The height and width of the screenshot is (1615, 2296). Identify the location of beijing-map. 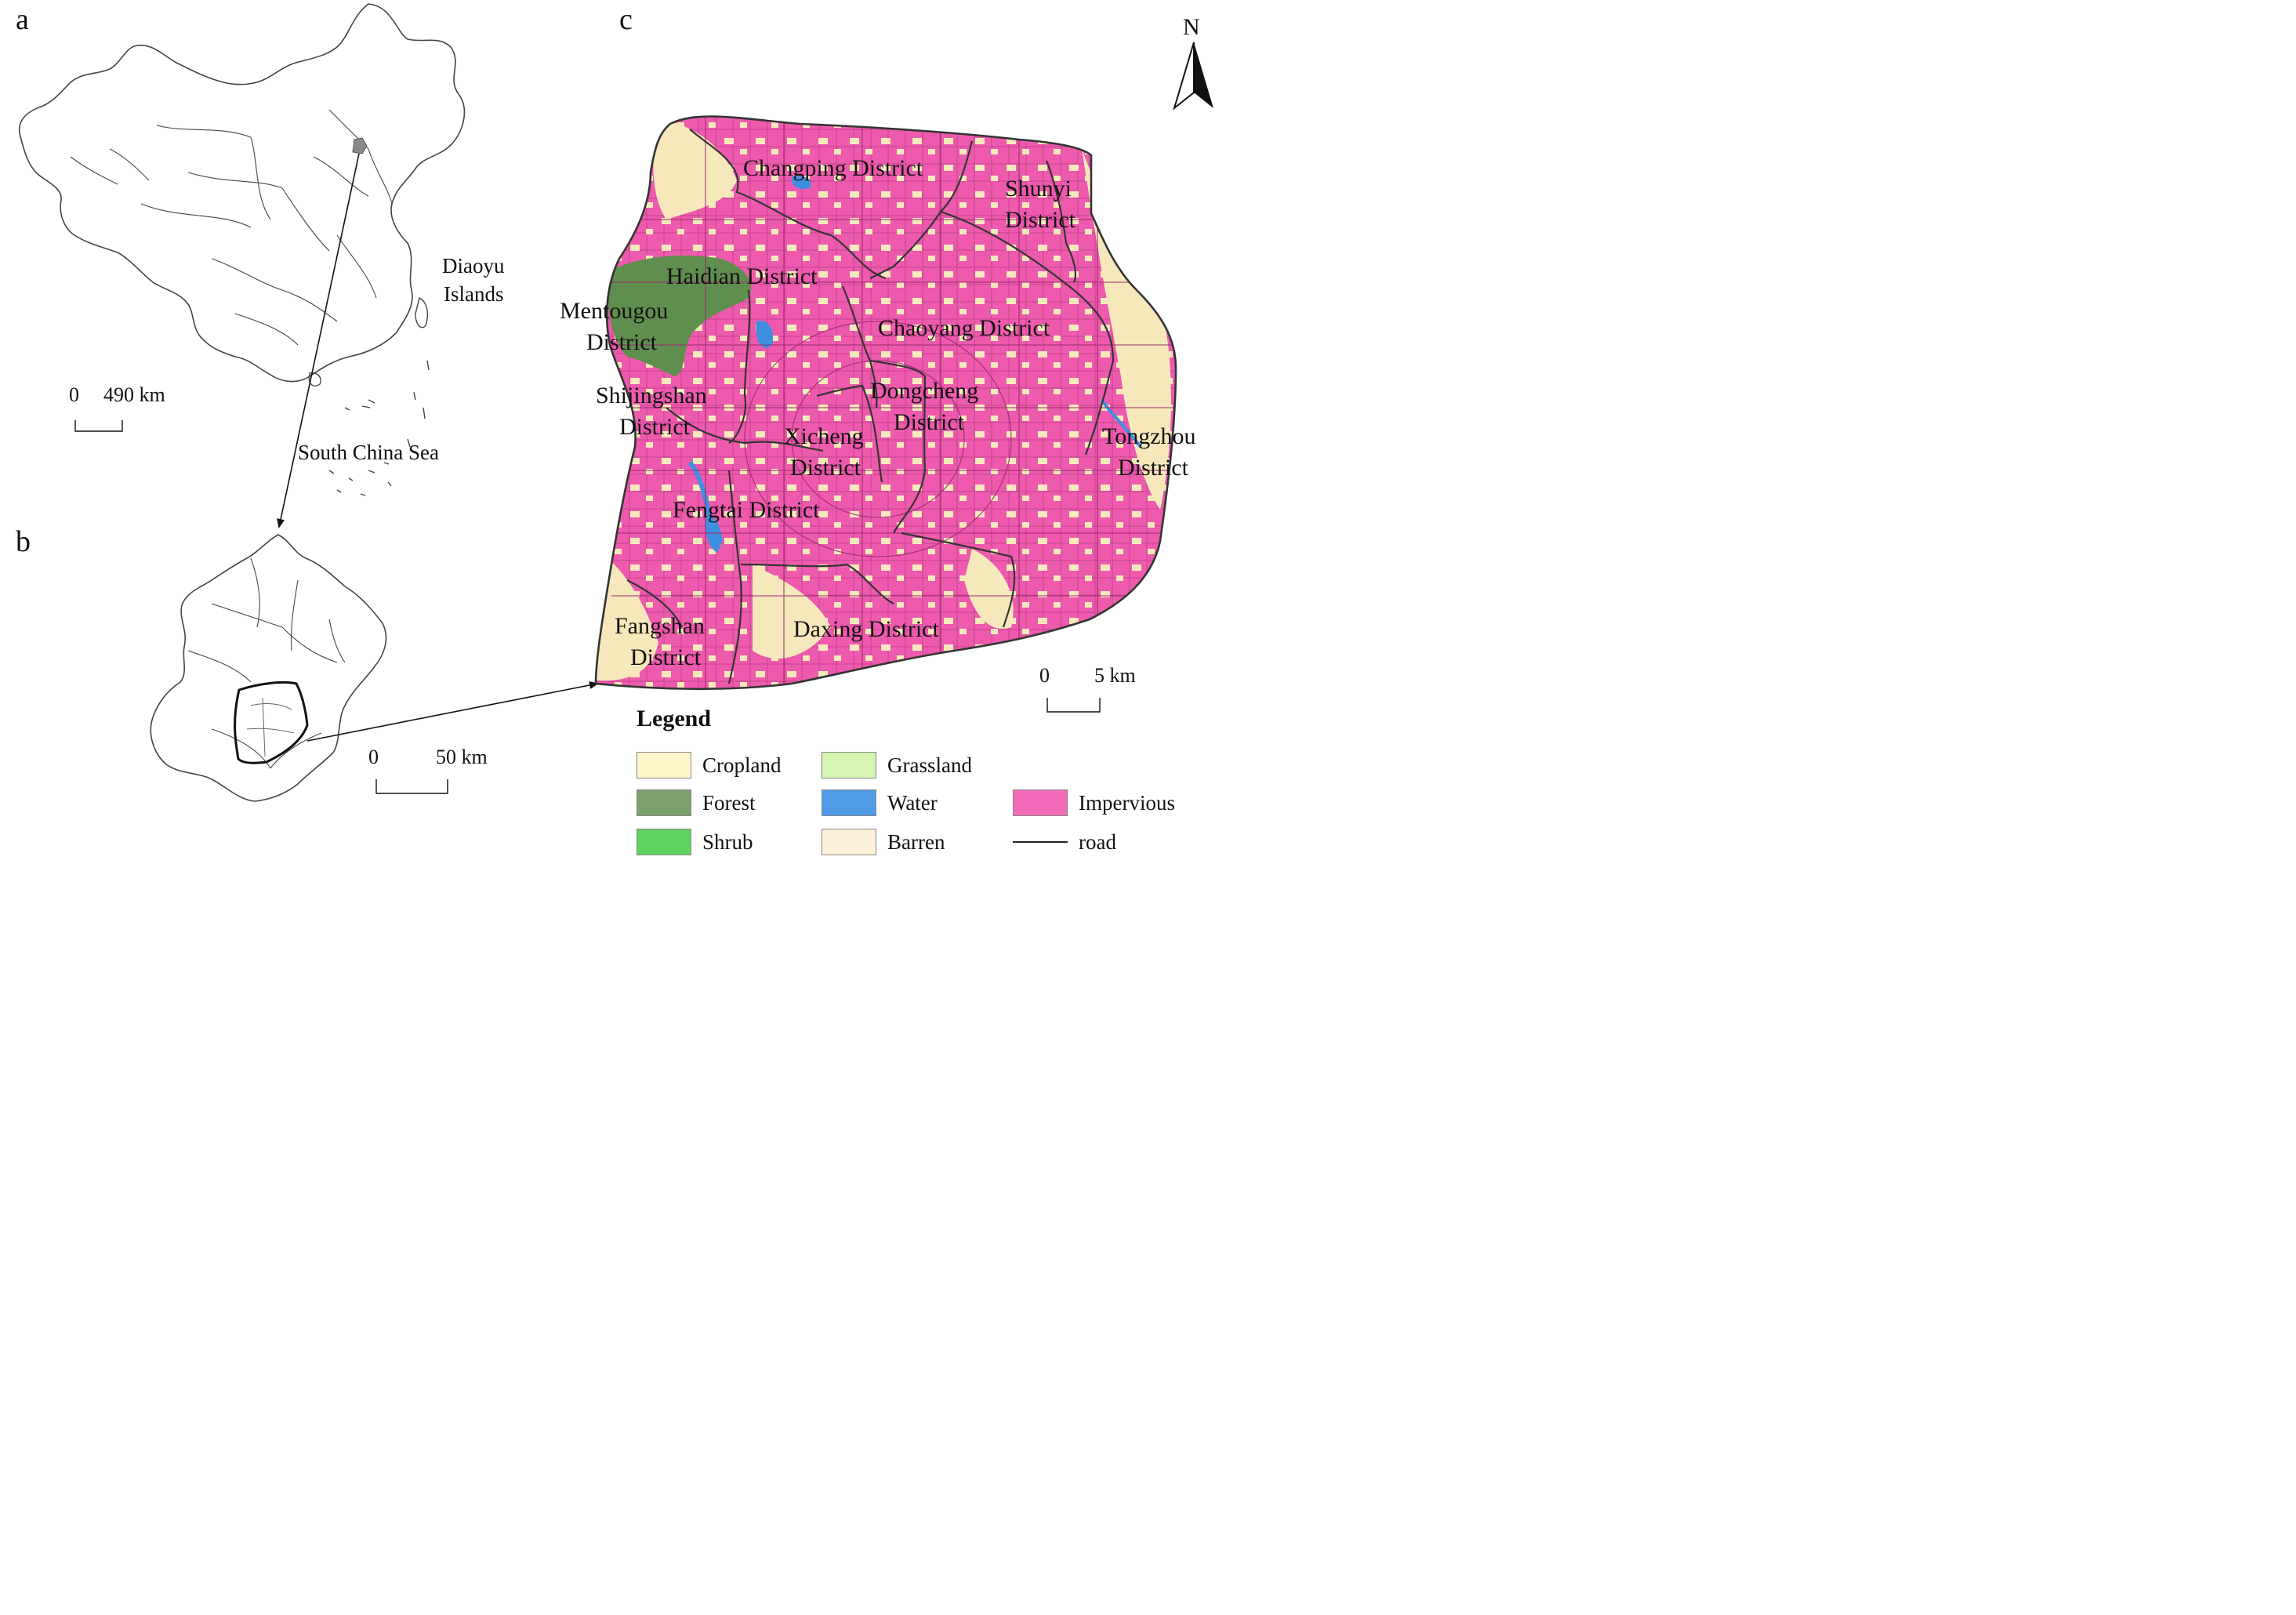
(268, 668).